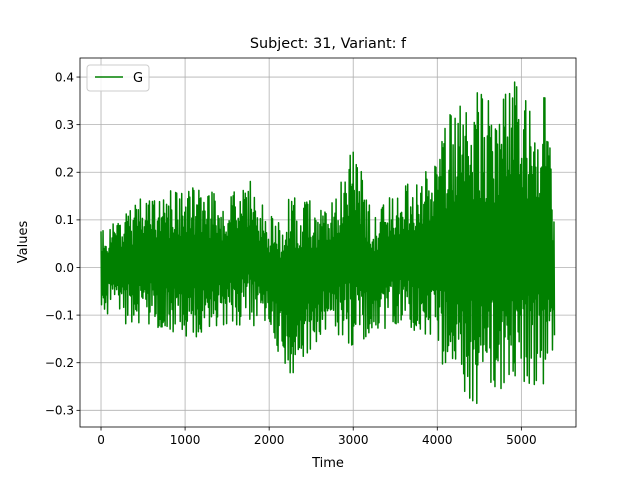 This screenshot has width=640, height=480. I want to click on y-tick-label: 0.4, so click(64, 77).